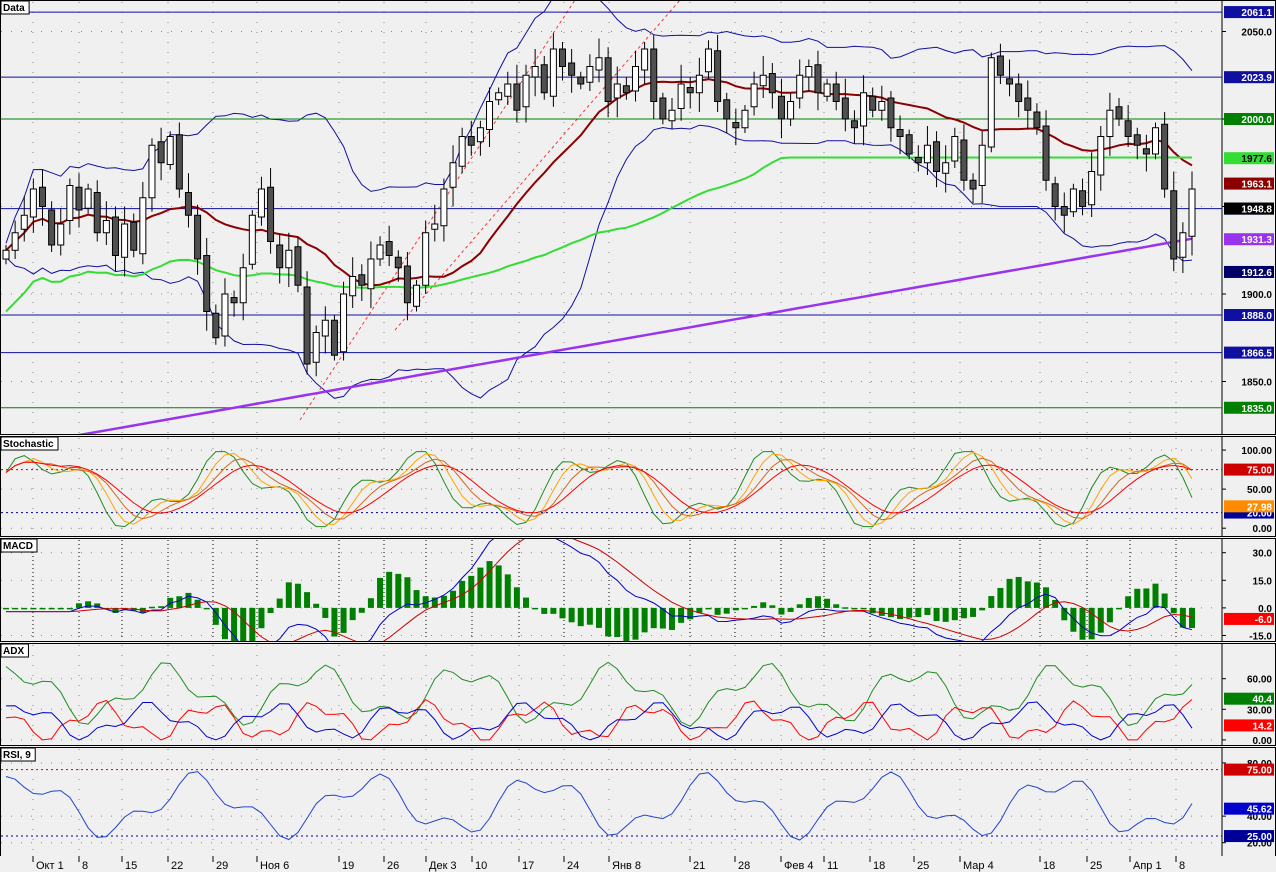 This screenshot has height=872, width=1276. What do you see at coordinates (599, 719) in the screenshot?
I see `plus-di-line` at bounding box center [599, 719].